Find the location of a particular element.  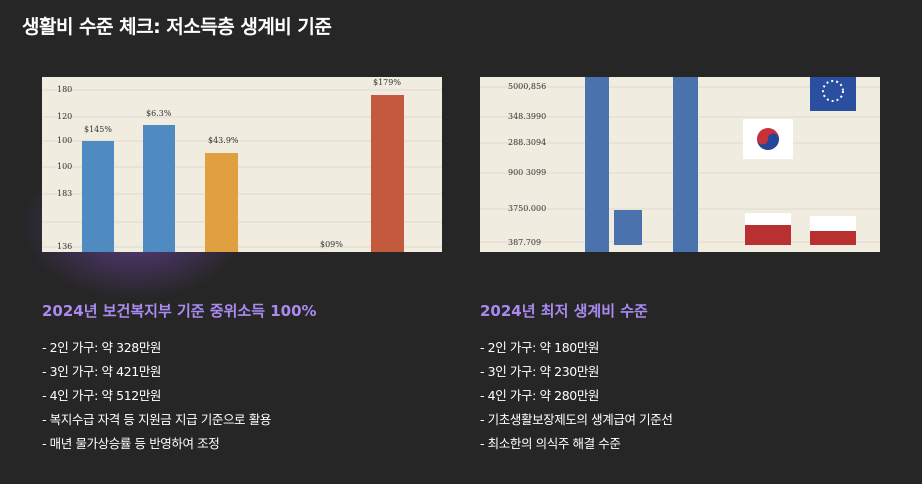

tick-label: 180 is located at coordinates (64, 89).